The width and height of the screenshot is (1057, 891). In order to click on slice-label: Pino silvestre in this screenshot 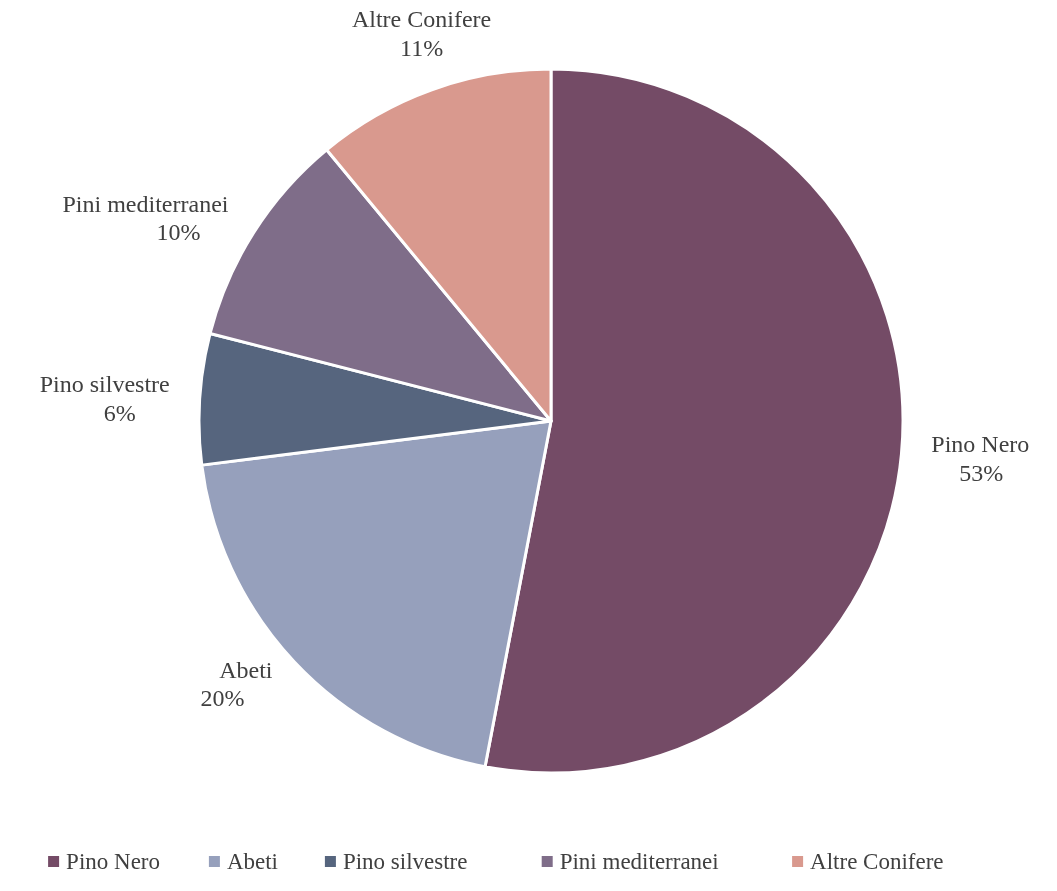, I will do `click(104, 384)`.